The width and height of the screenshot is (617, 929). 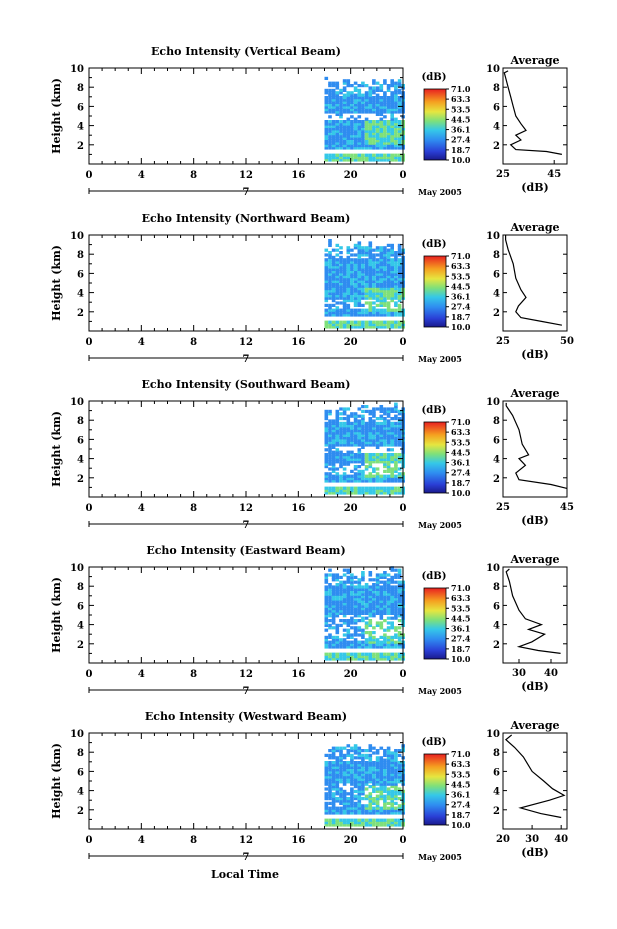 I want to click on x-tick-label: 0, so click(x=403, y=840).